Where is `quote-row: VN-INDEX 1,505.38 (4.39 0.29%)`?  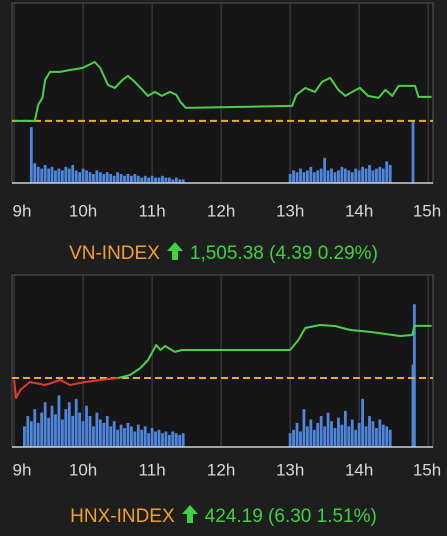
quote-row: VN-INDEX 1,505.38 (4.39 0.29%) is located at coordinates (223, 253).